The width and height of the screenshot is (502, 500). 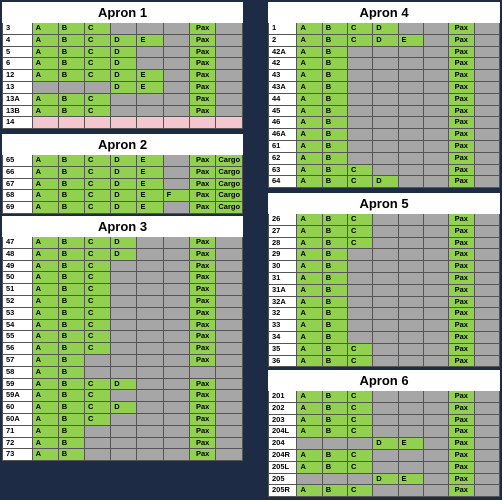 What do you see at coordinates (17, 76) in the screenshot?
I see `stand-label: 12` at bounding box center [17, 76].